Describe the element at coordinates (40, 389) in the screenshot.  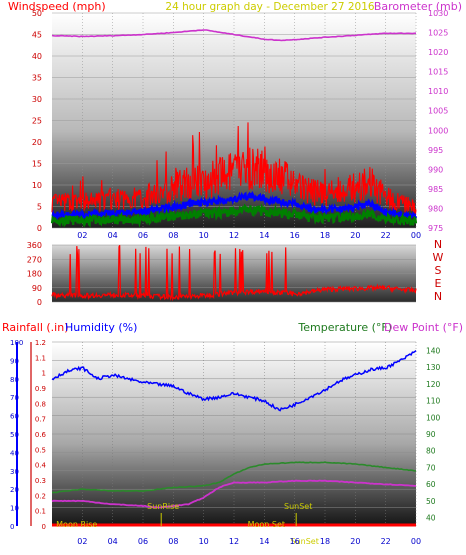
I see `rainfall-tick-label: 0.9` at that location.